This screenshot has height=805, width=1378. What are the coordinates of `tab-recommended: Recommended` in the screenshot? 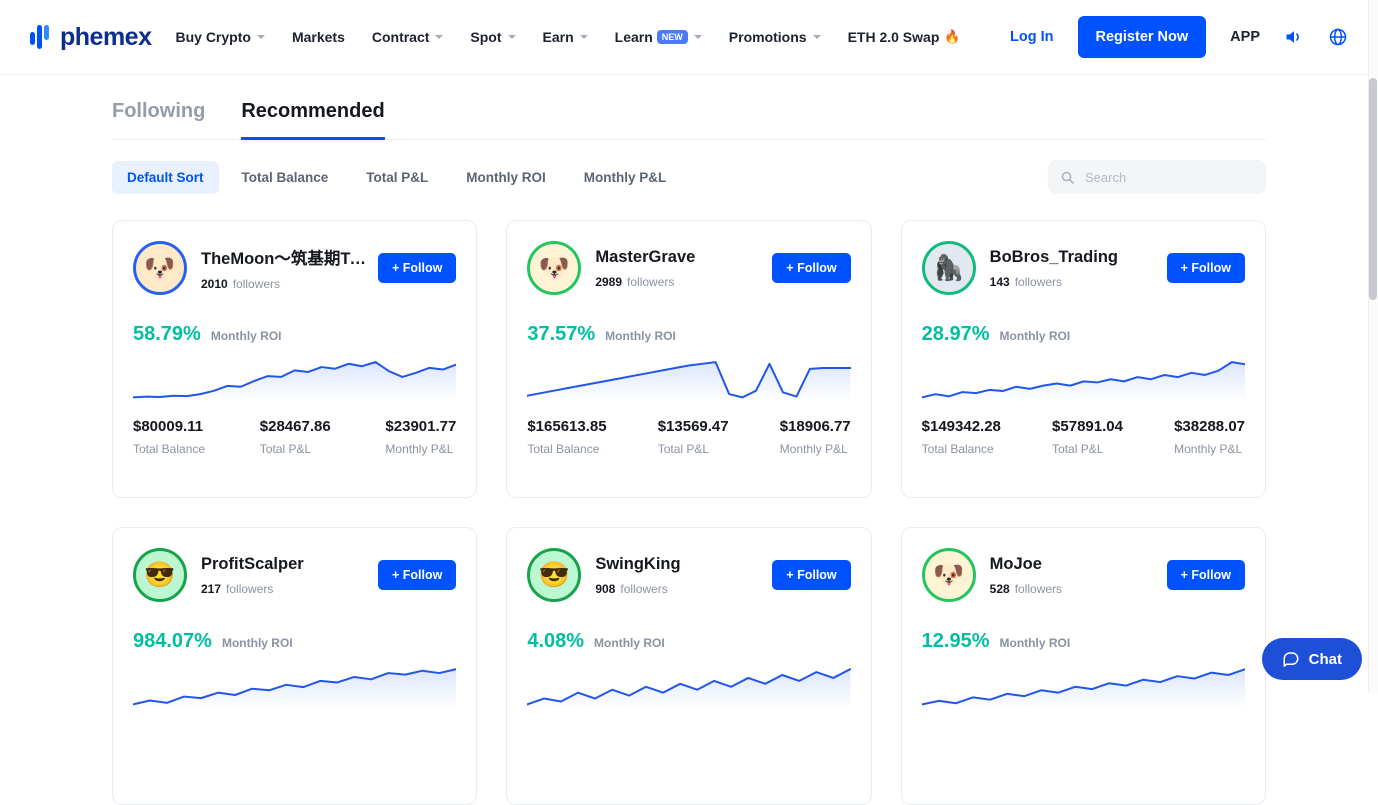 It's located at (312, 120).